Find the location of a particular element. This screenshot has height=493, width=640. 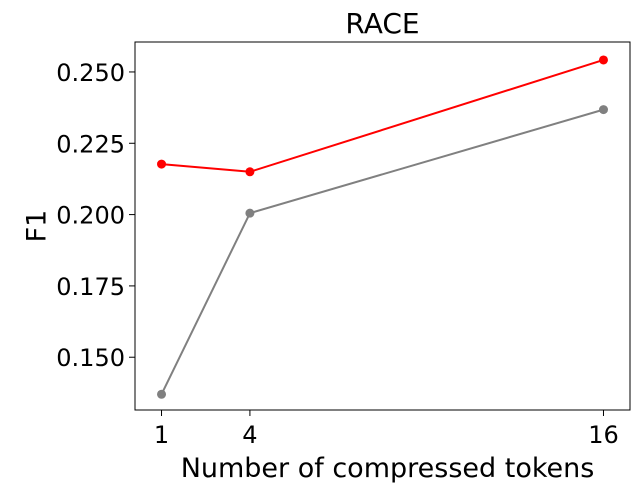

y-tick-label: 0.175 is located at coordinates (90, 287).